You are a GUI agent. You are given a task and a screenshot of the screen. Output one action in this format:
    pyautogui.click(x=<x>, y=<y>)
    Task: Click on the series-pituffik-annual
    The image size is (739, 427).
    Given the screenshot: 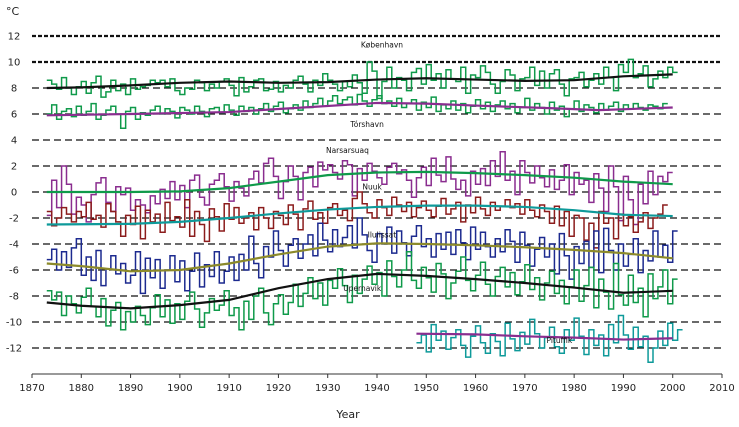 What is the action you would take?
    pyautogui.click(x=549, y=339)
    